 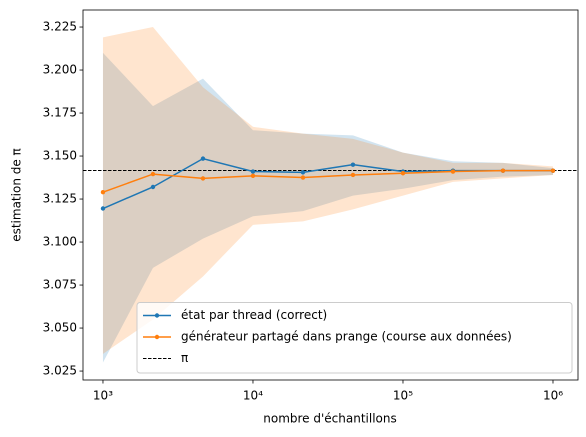 What do you see at coordinates (184, 358) in the screenshot?
I see `legend-label: π` at bounding box center [184, 358].